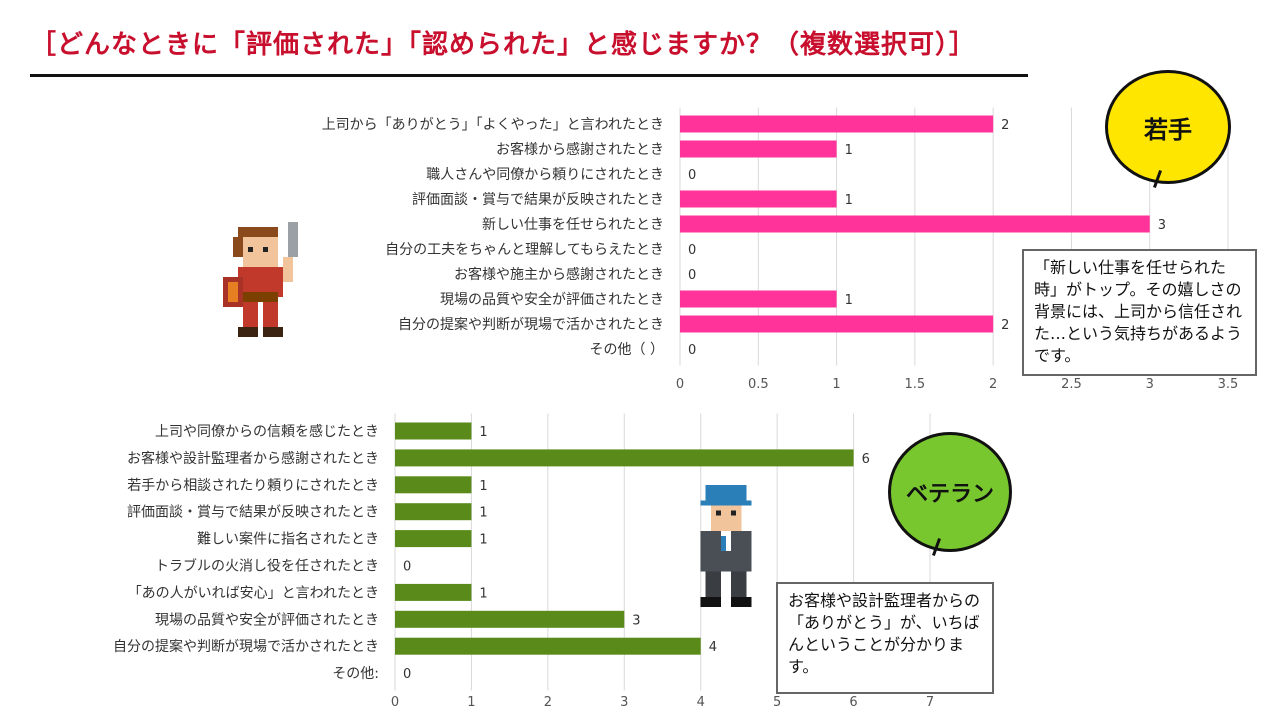 The height and width of the screenshot is (720, 1280). What do you see at coordinates (1071, 384) in the screenshot?
I see `young-x-tick-label: 2.5` at bounding box center [1071, 384].